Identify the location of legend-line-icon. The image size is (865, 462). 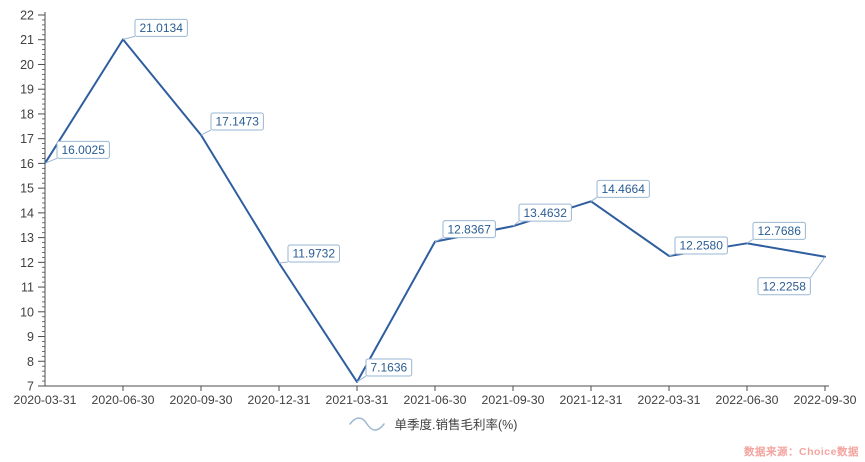
(366, 423).